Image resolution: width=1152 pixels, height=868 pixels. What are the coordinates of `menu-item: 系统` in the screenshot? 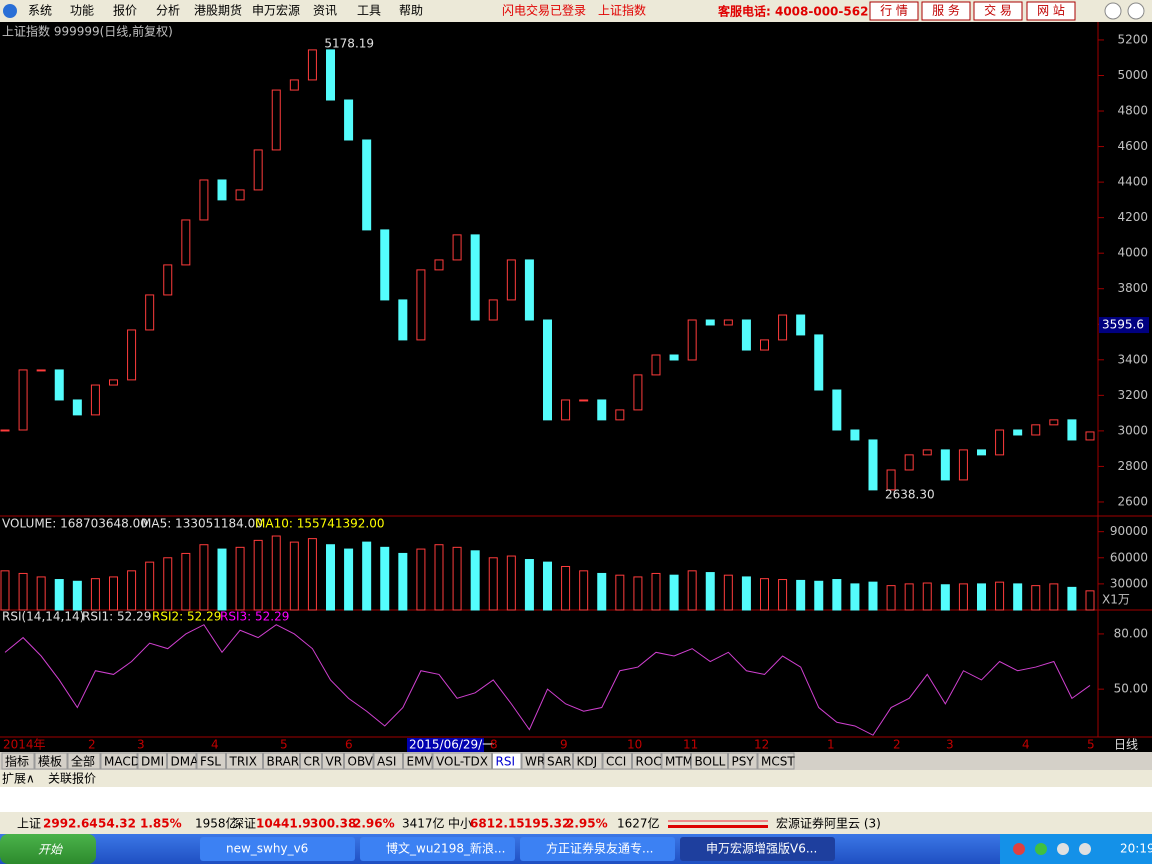 It's located at (40, 11).